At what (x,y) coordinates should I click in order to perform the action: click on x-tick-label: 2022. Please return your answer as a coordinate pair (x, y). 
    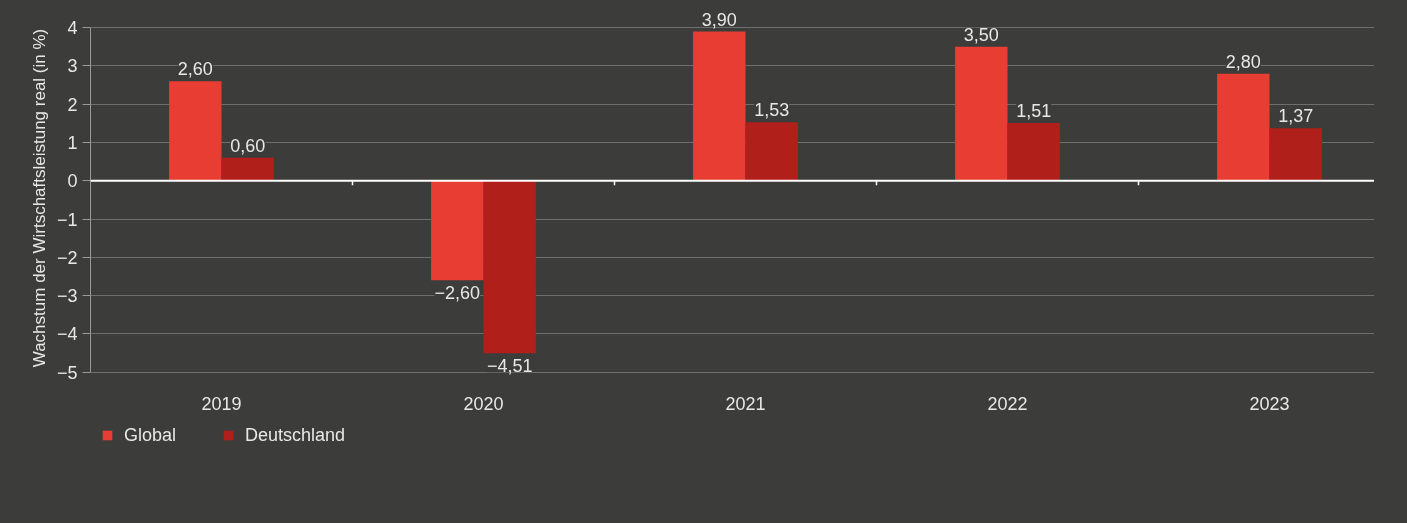
    Looking at the image, I should click on (1007, 403).